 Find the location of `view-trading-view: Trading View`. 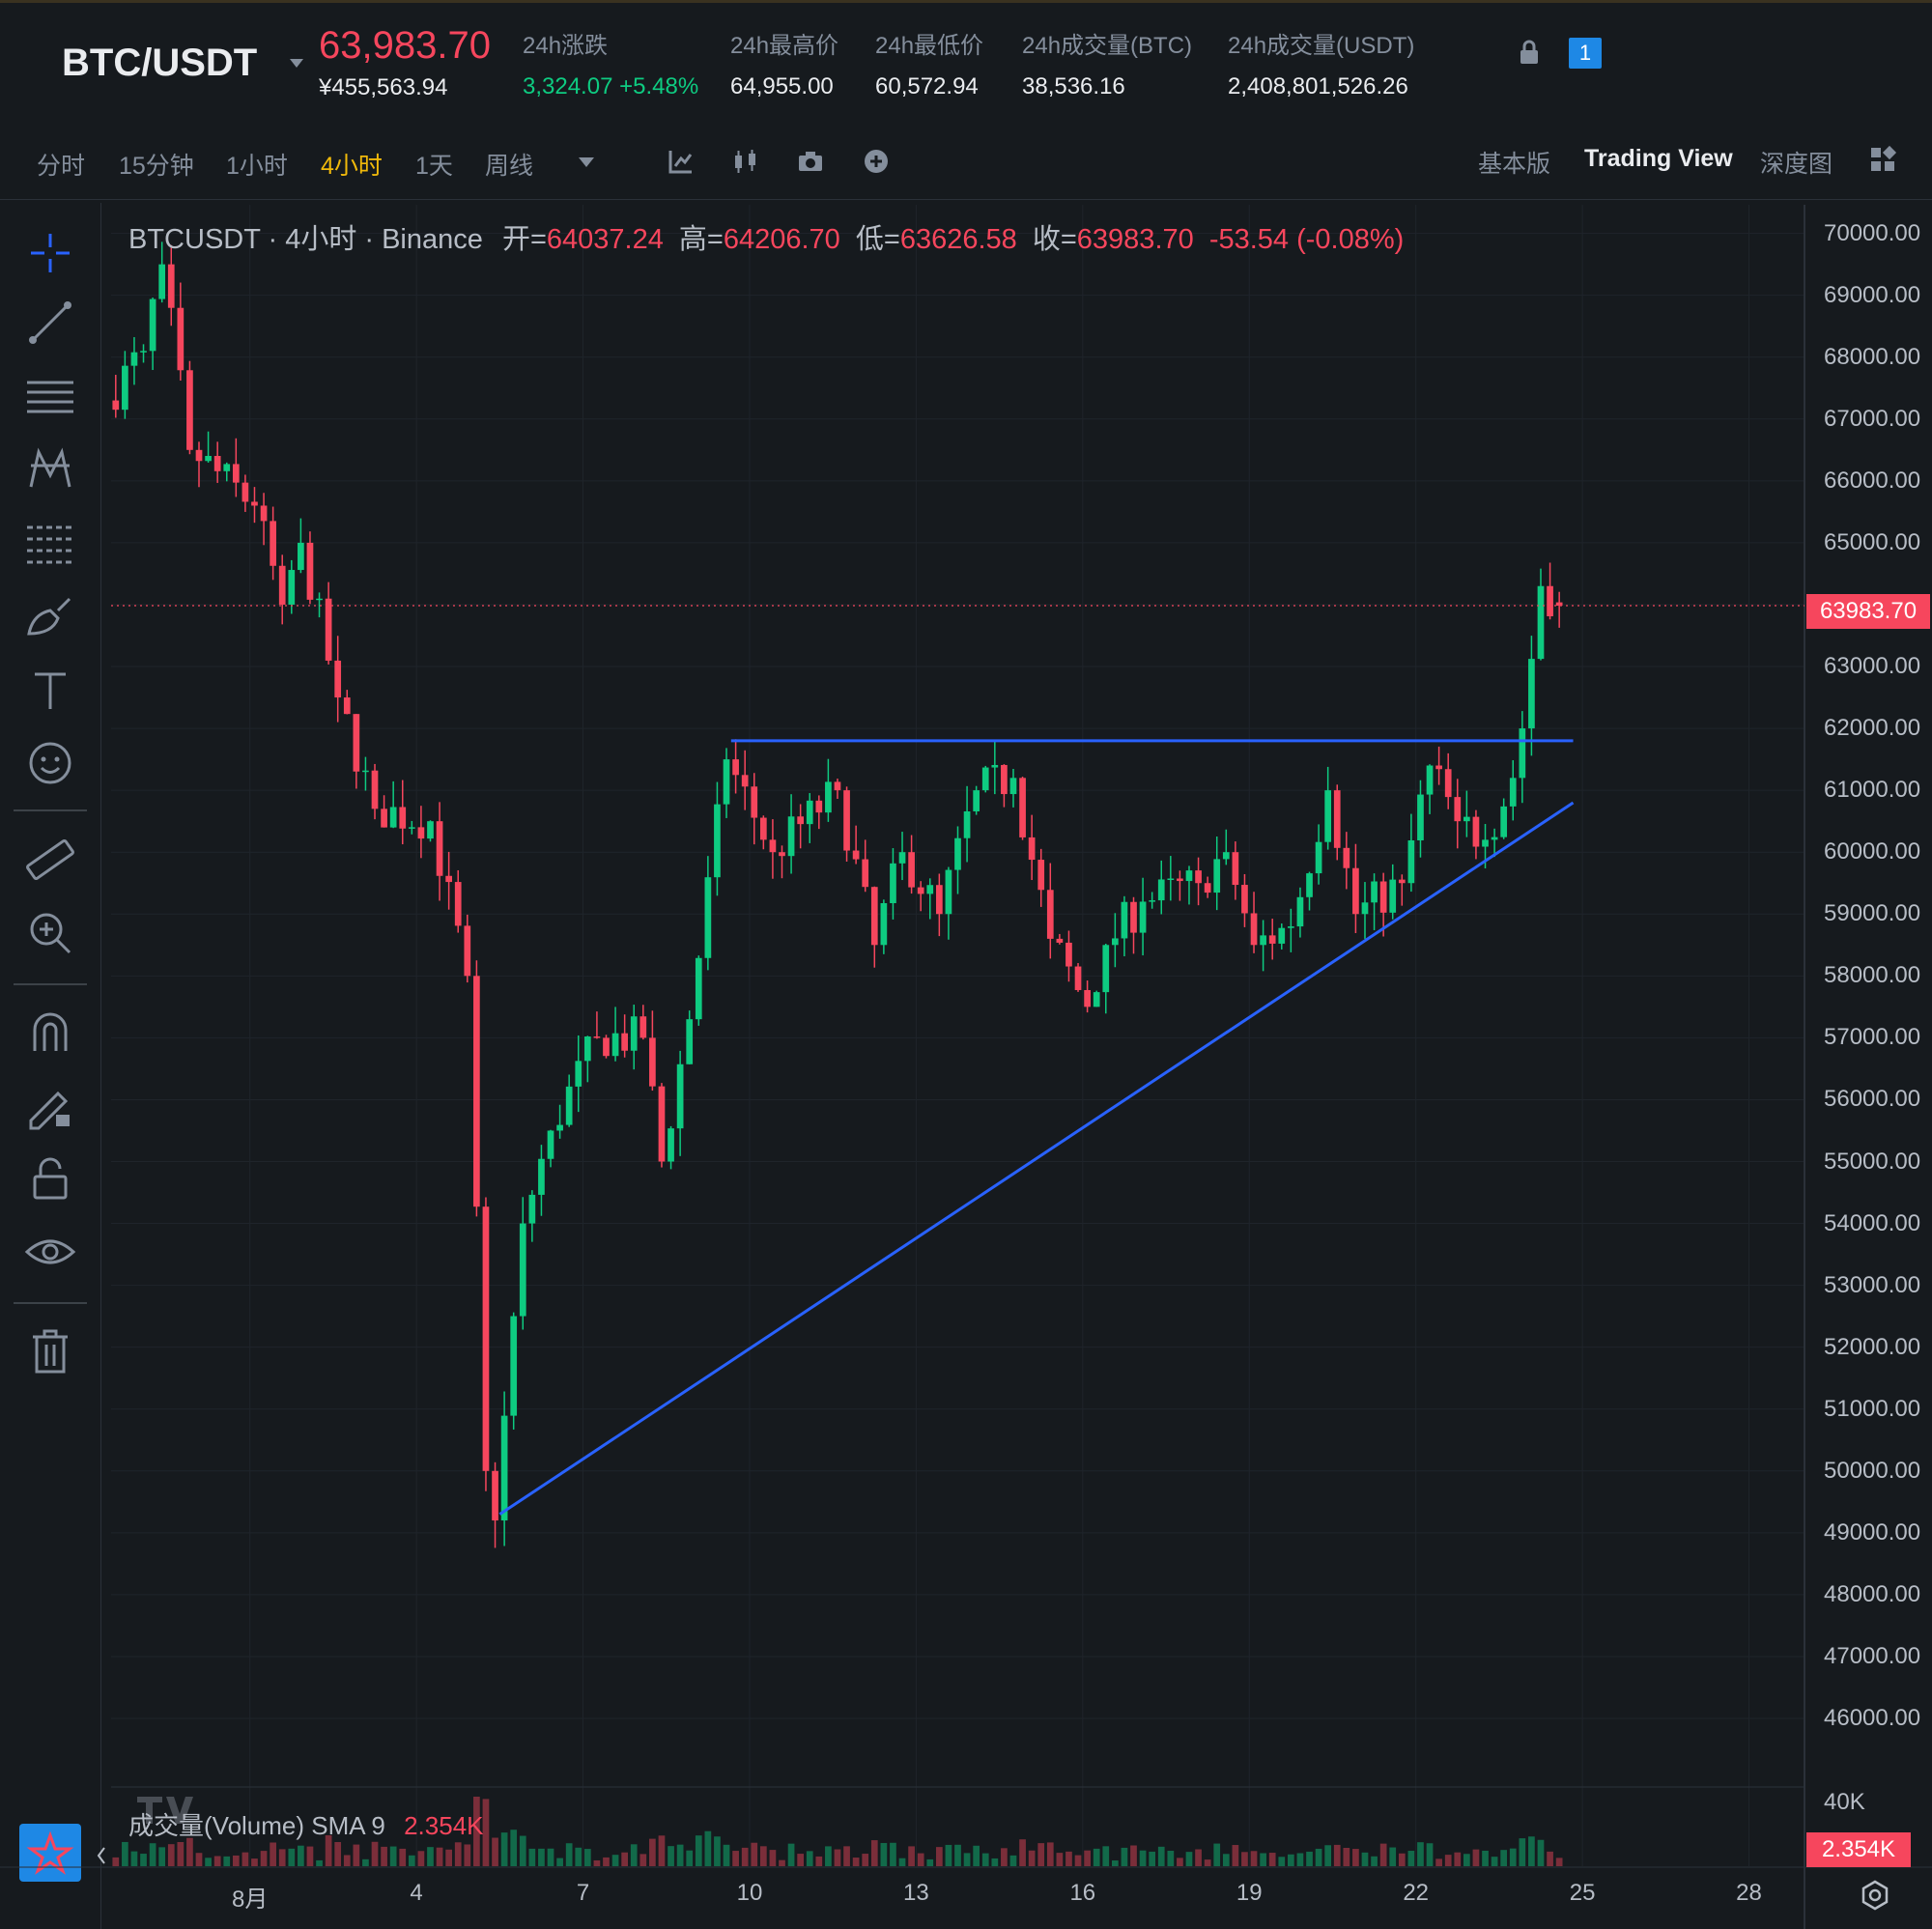

view-trading-view: Trading View is located at coordinates (1658, 158).